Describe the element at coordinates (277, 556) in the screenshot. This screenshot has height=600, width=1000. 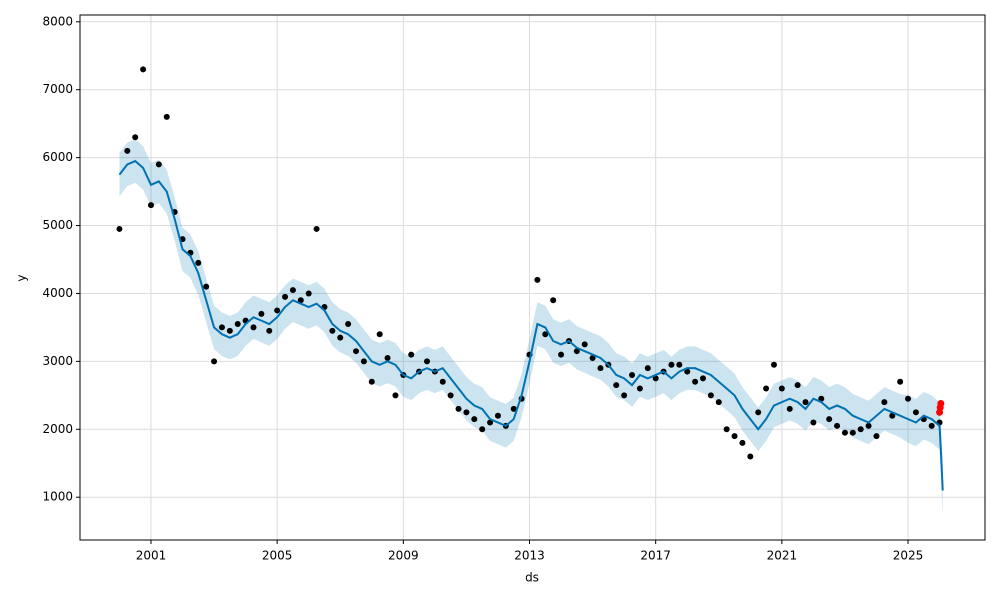
I see `x-tick-label: 2005` at that location.